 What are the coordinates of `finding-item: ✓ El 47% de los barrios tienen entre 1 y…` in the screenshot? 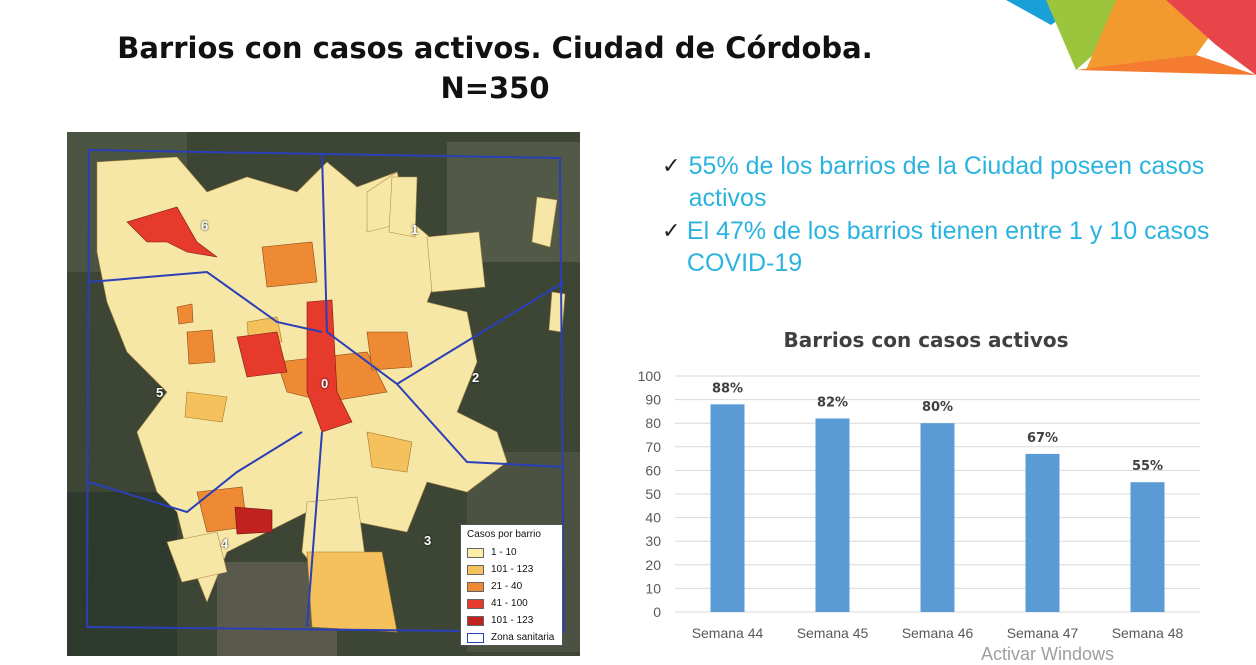 It's located at (942, 247).